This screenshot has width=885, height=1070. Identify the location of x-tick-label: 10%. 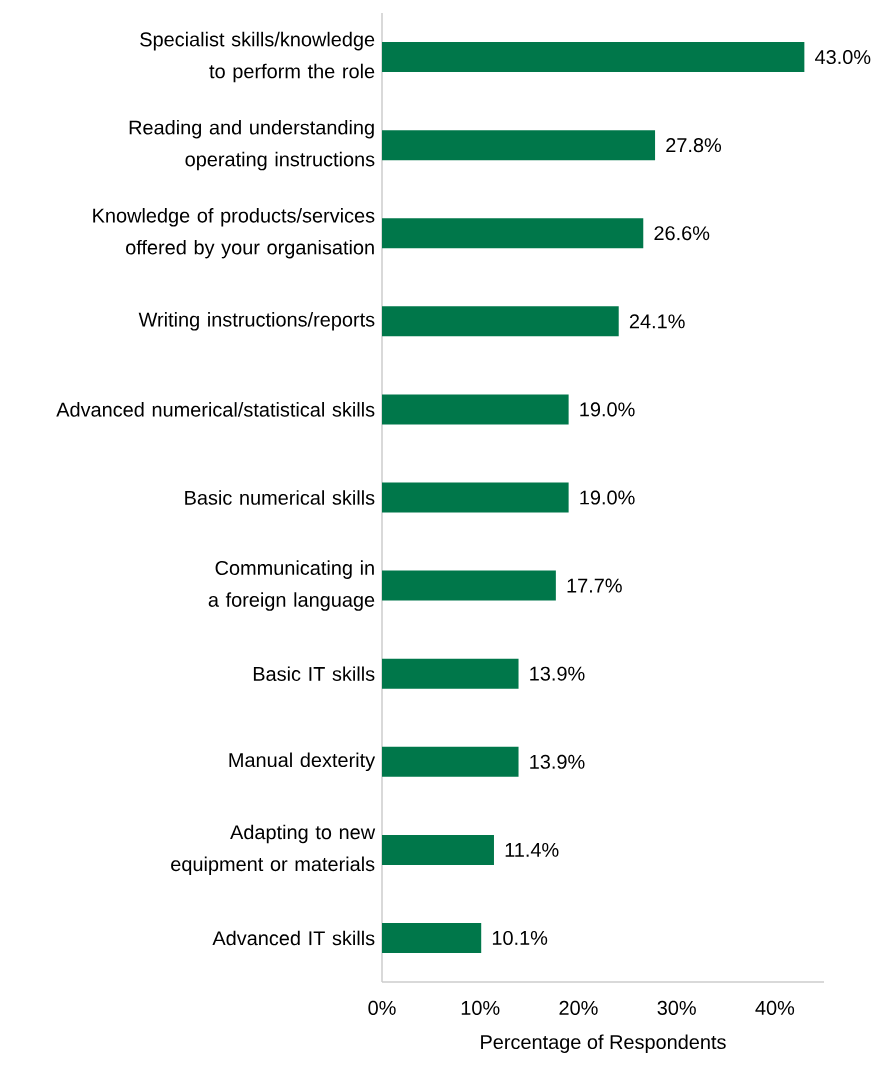
(480, 1007).